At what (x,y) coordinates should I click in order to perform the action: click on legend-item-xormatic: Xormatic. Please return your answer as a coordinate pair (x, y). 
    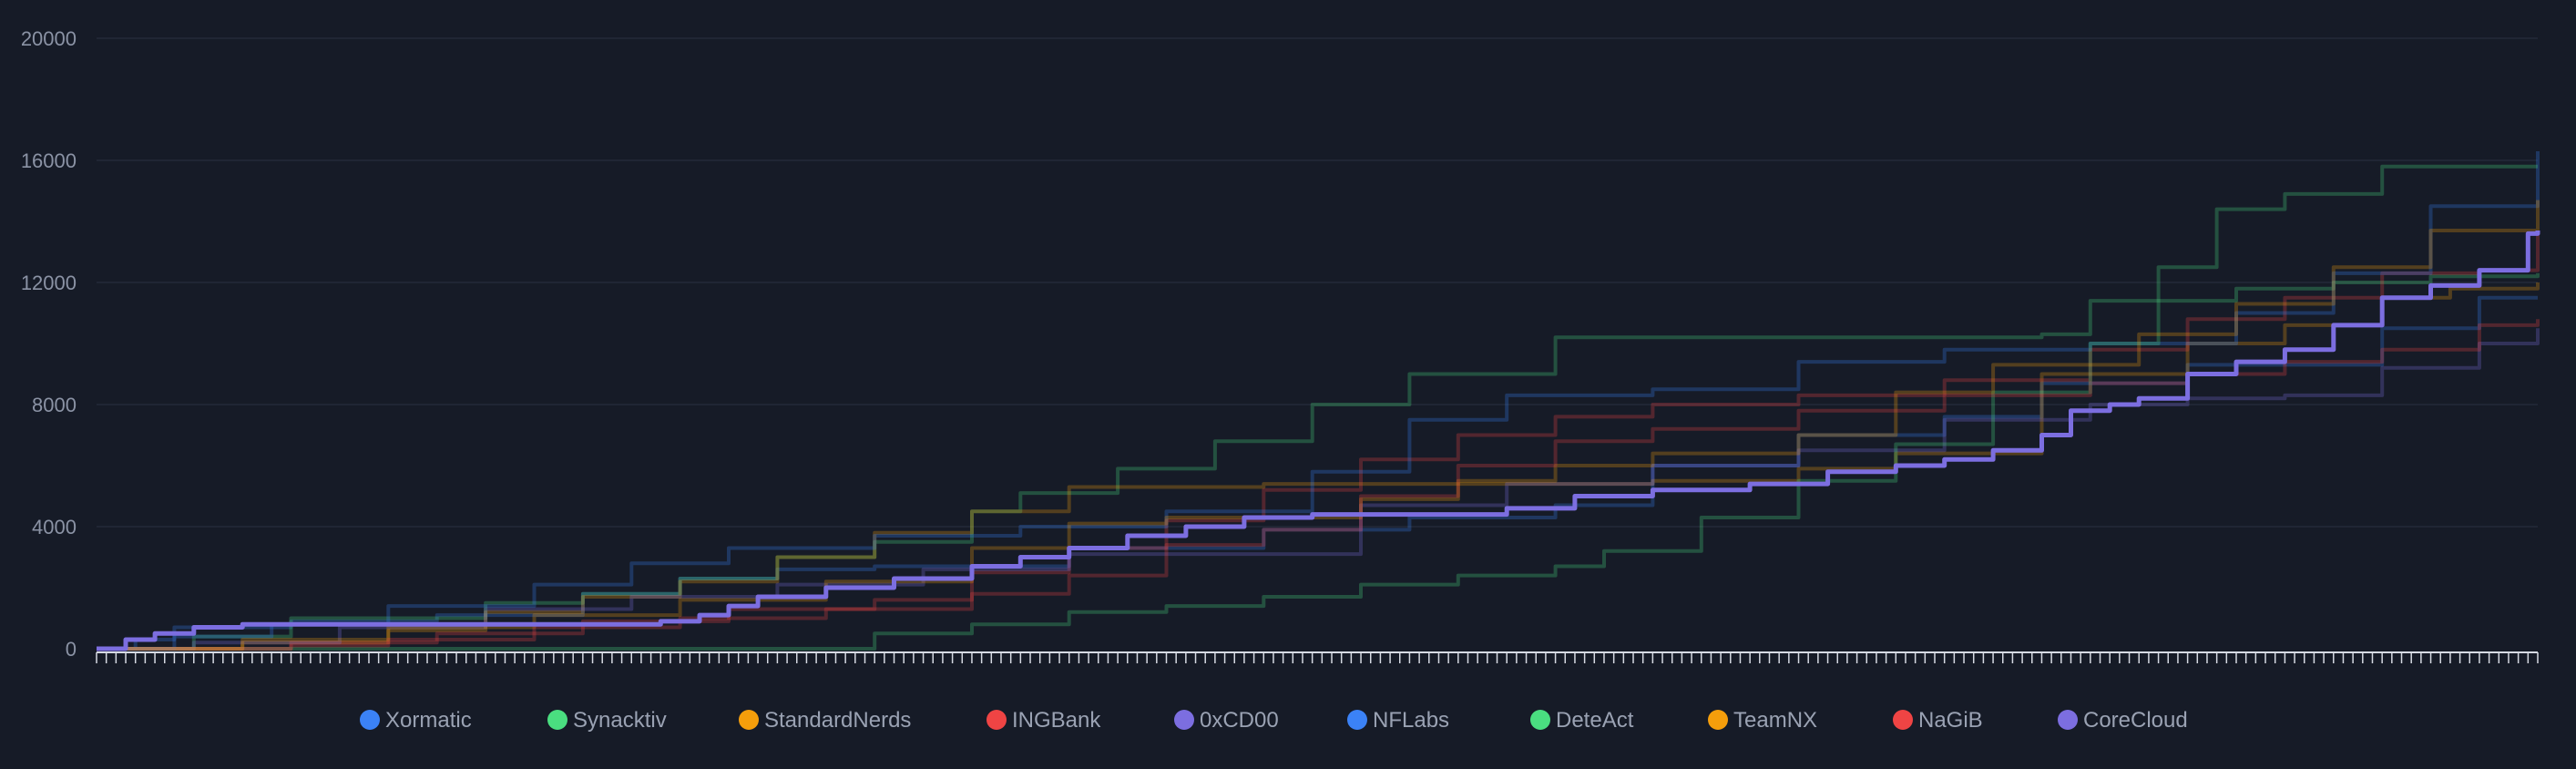
    Looking at the image, I should click on (416, 720).